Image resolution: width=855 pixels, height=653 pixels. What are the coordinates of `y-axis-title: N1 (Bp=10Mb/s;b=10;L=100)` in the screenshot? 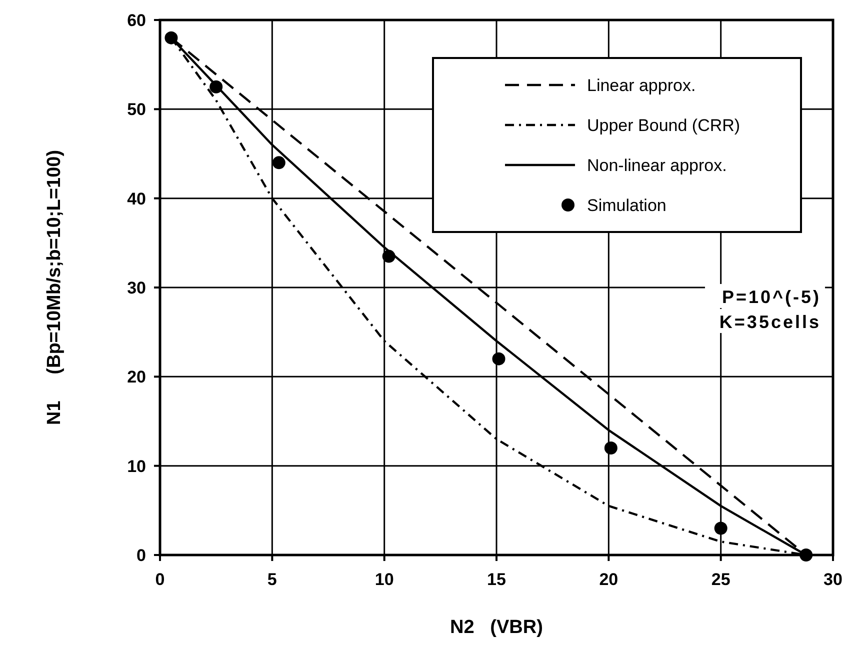 It's located at (54, 288).